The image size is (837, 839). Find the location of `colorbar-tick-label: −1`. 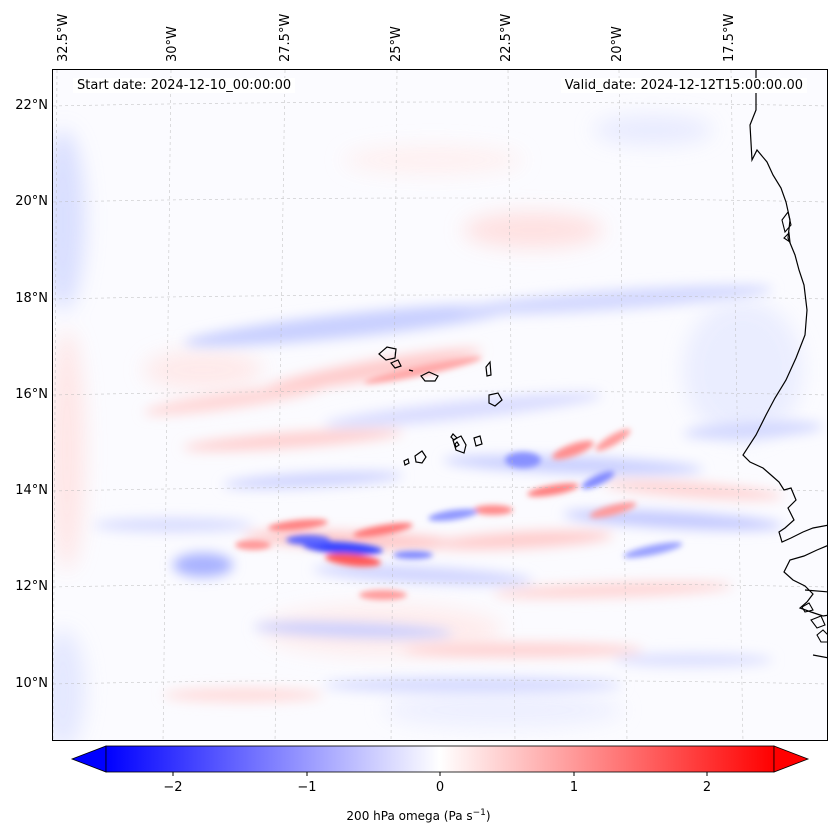

colorbar-tick-label: −1 is located at coordinates (307, 787).